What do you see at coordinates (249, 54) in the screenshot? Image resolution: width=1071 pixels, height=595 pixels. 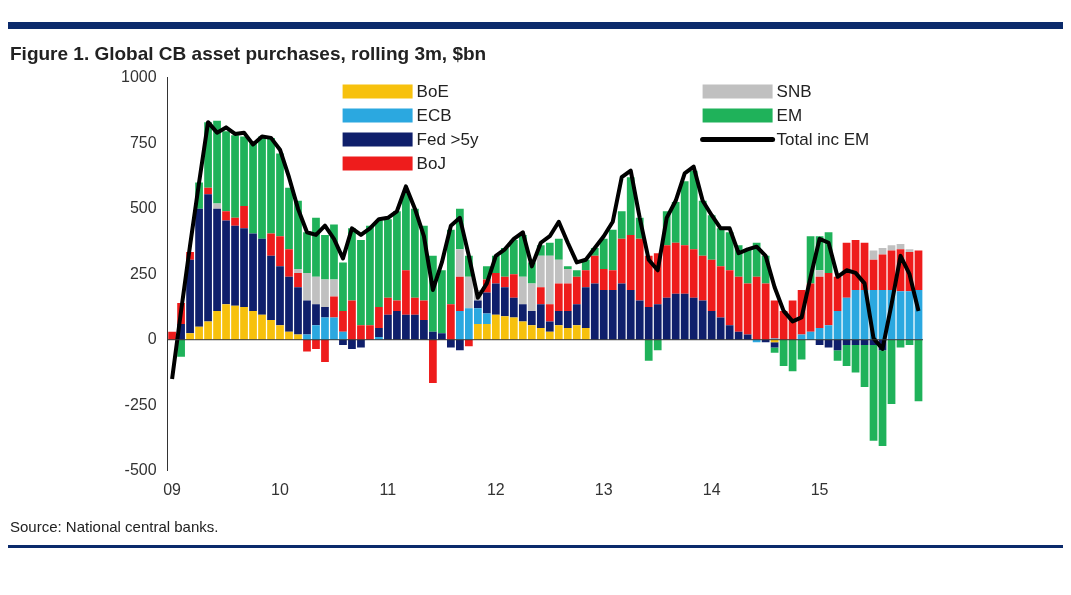 I see `chart-title: Figure 1. Global CB asset purchases, rolling 3m, $bn` at bounding box center [249, 54].